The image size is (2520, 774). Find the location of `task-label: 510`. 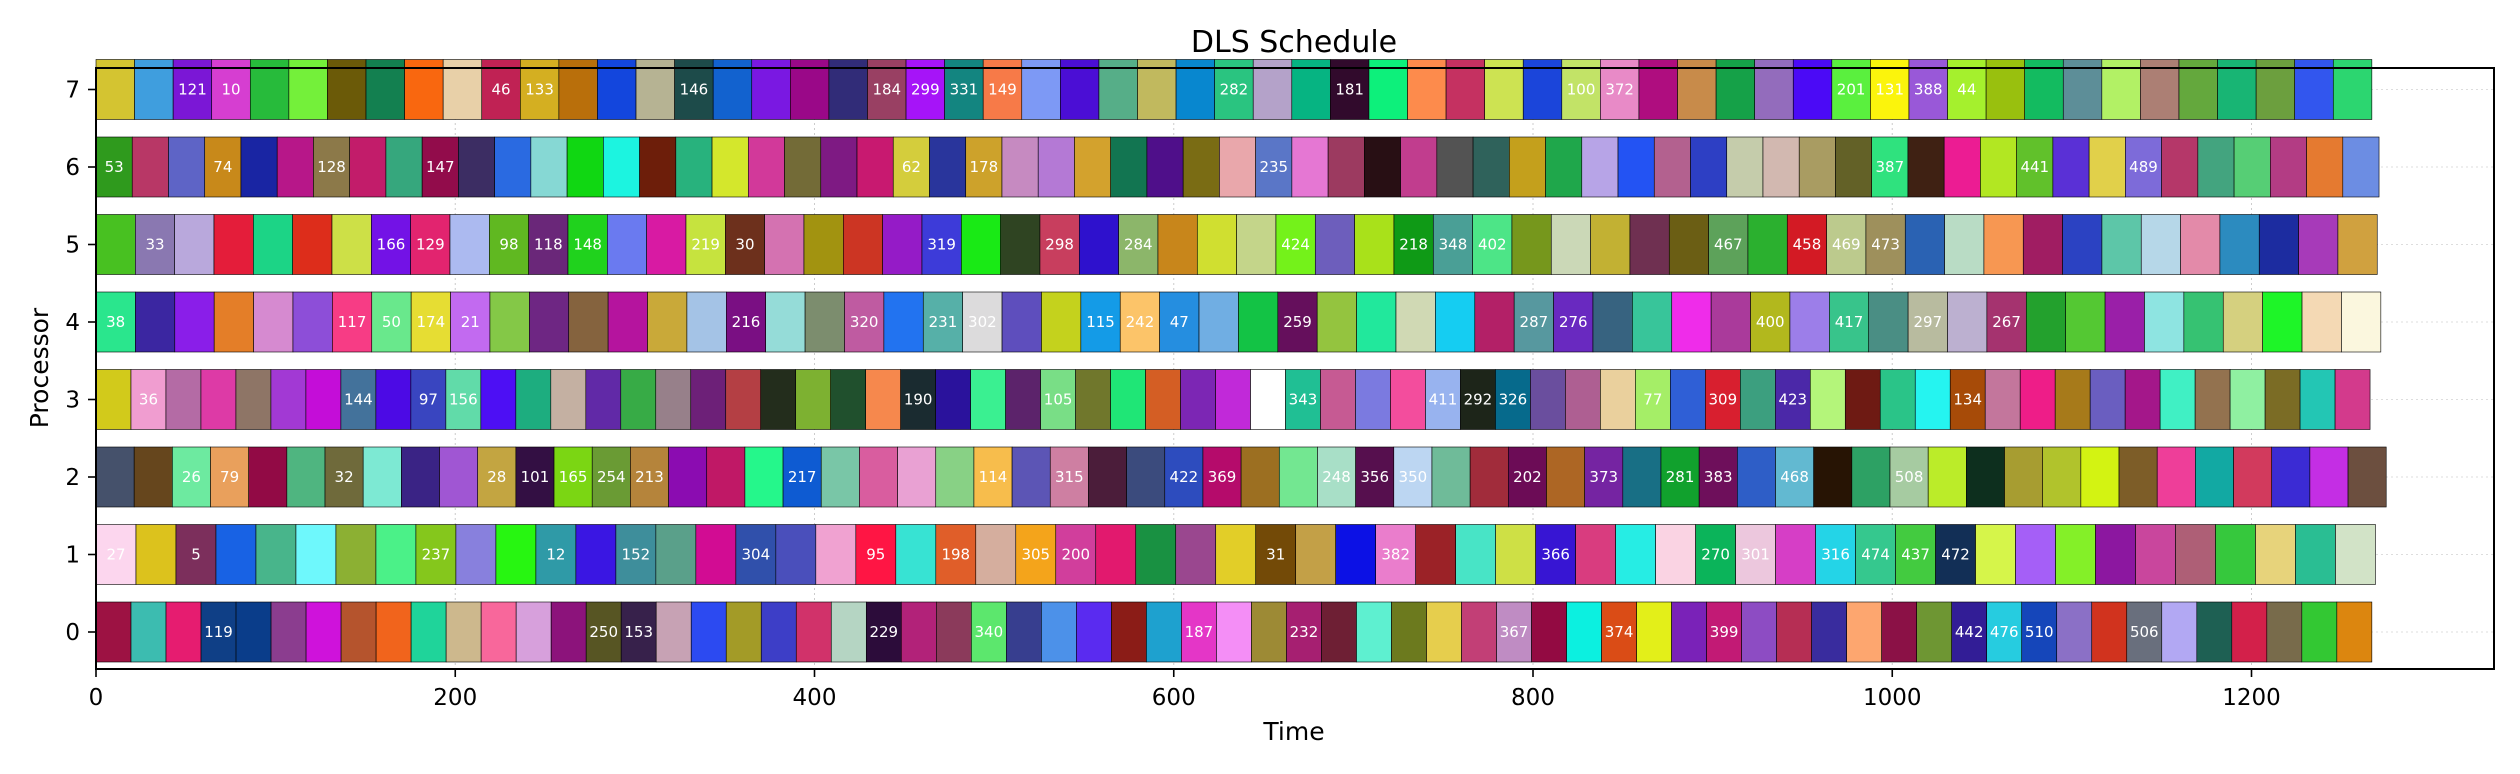

task-label: 510 is located at coordinates (2039, 632).